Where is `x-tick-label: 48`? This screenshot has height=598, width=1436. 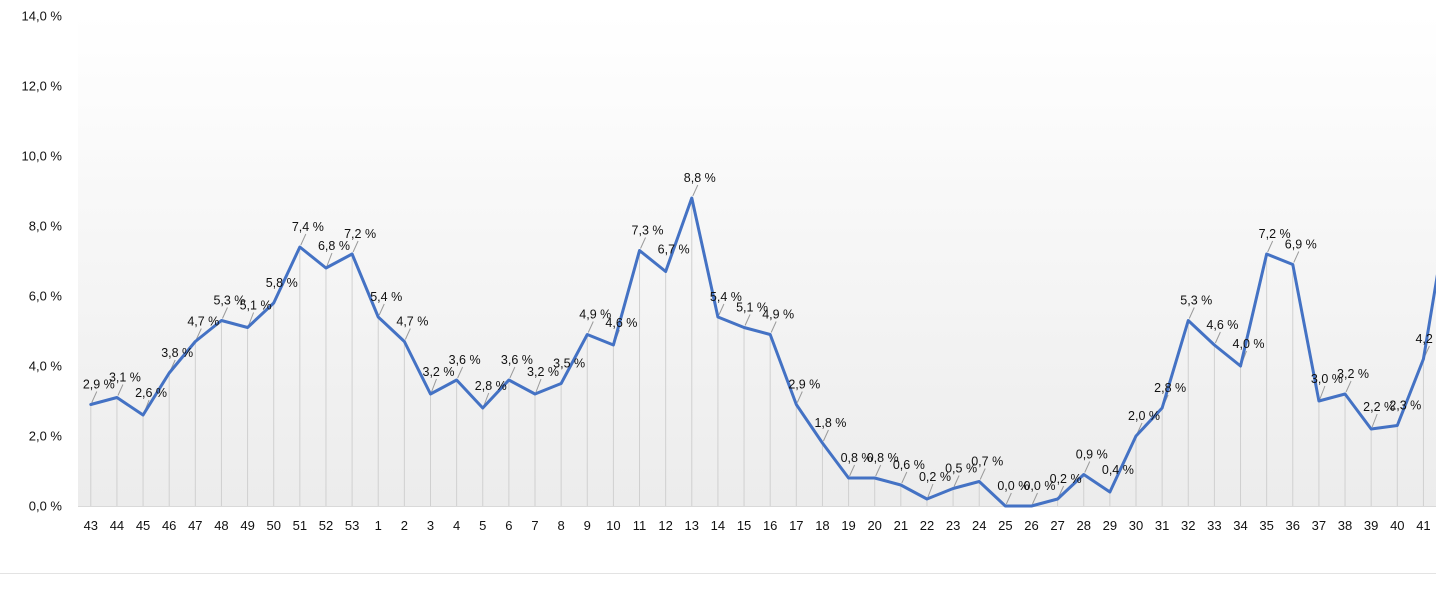 x-tick-label: 48 is located at coordinates (221, 525).